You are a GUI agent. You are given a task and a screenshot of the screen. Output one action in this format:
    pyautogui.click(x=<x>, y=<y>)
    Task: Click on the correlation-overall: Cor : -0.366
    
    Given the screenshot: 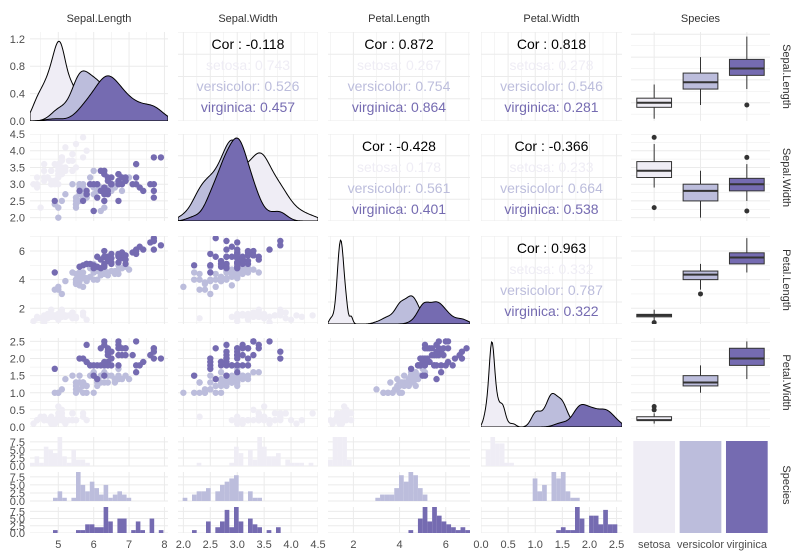 What is the action you would take?
    pyautogui.click(x=552, y=146)
    